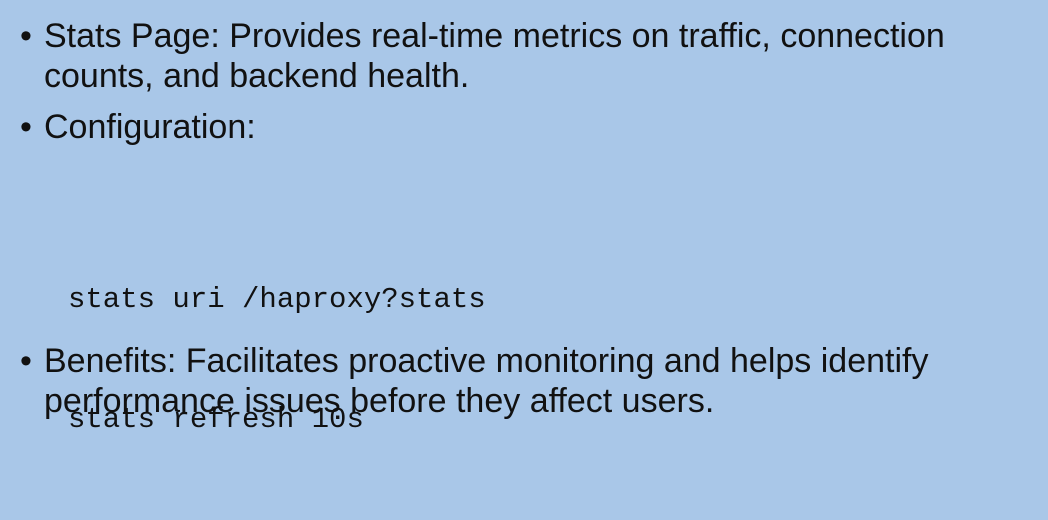 The image size is (1048, 520). What do you see at coordinates (216, 419) in the screenshot?
I see `code-line-stats-refresh: stats refresh 10s` at bounding box center [216, 419].